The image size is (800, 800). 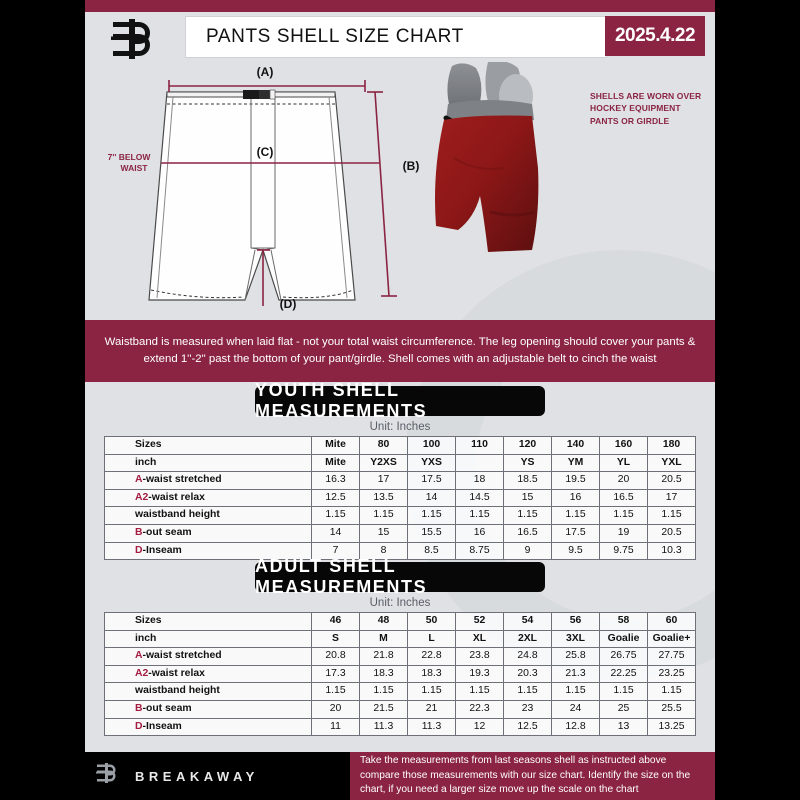 I want to click on table-cell: XL, so click(x=479, y=639).